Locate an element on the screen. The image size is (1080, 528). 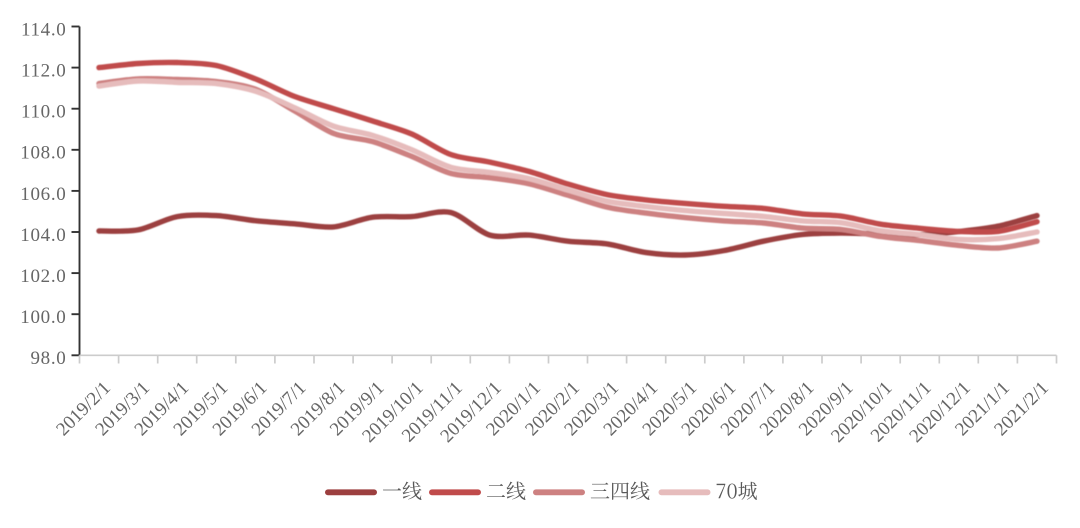
svg-text: 114.0 is located at coordinates (44, 29).